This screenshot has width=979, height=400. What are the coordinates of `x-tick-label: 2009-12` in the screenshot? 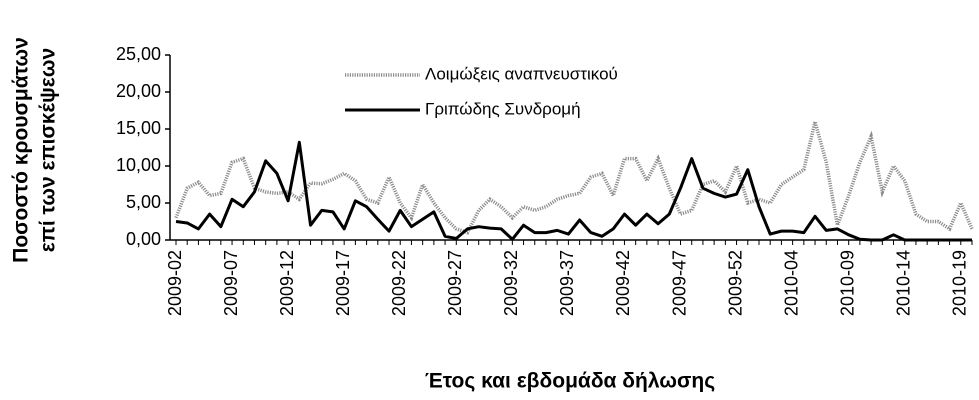 It's located at (287, 283).